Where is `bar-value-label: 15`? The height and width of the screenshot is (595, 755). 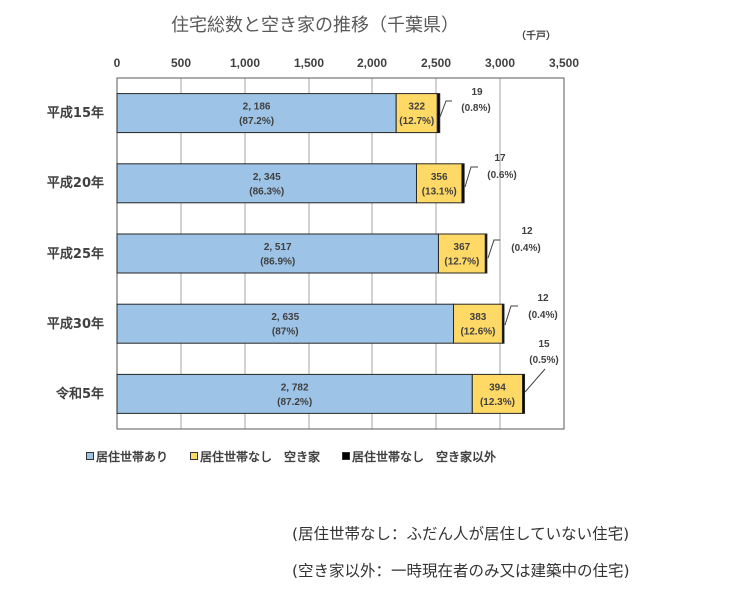 bar-value-label: 15 is located at coordinates (544, 344).